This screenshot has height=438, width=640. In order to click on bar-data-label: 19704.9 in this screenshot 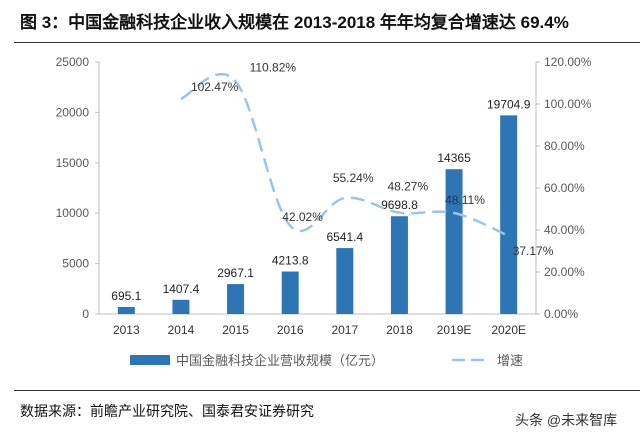, I will do `click(509, 104)`.